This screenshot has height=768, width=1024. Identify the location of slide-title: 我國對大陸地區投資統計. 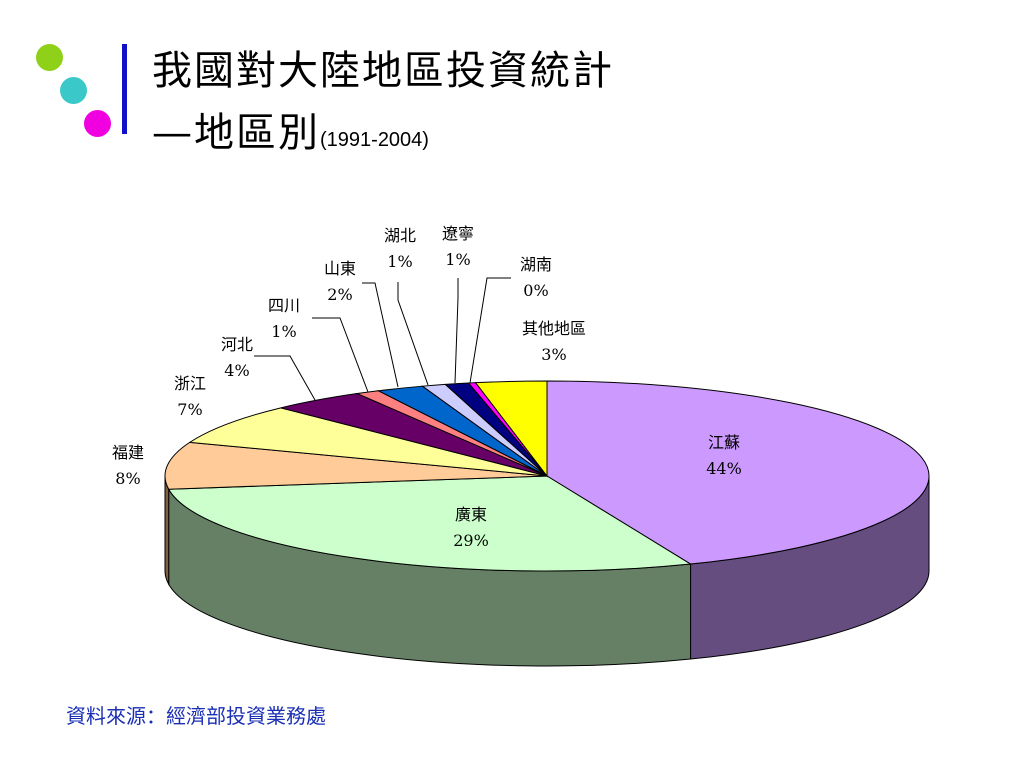
(383, 71).